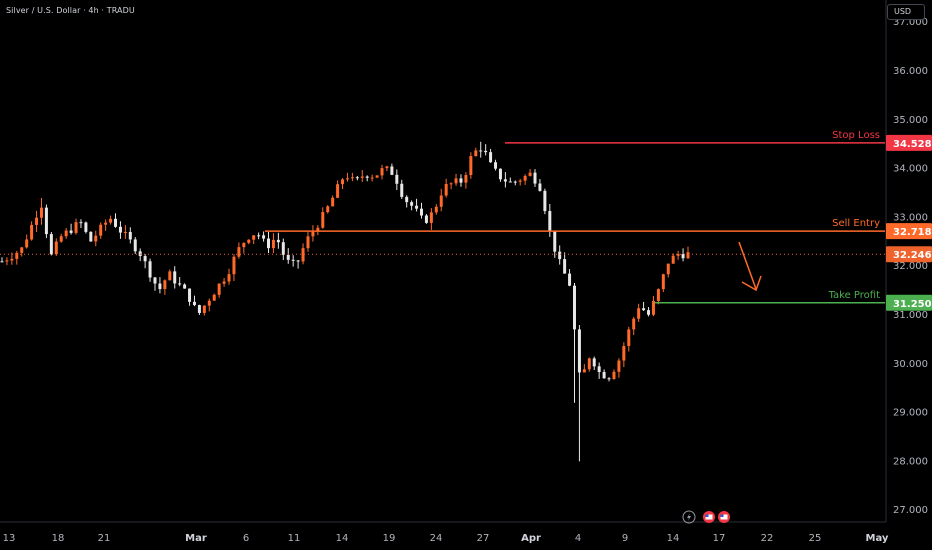 The image size is (932, 550). I want to click on projection-arrow-shaft, so click(747, 265).